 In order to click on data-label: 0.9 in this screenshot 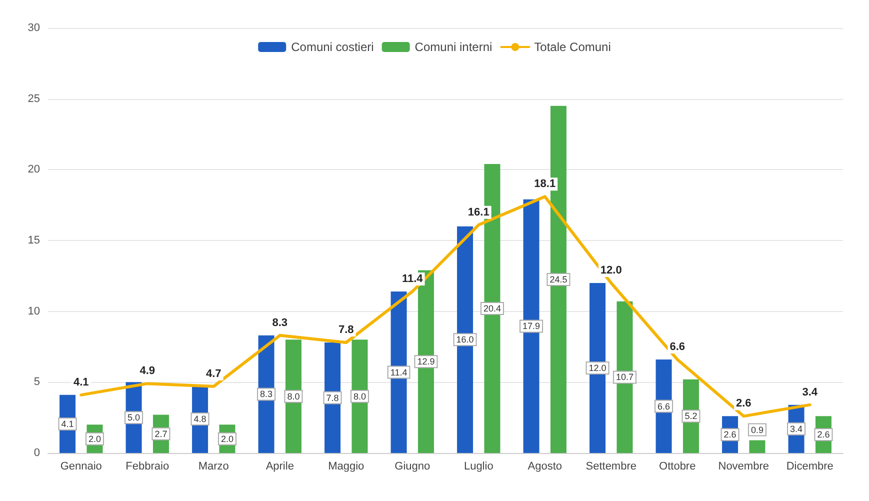, I will do `click(757, 429)`.